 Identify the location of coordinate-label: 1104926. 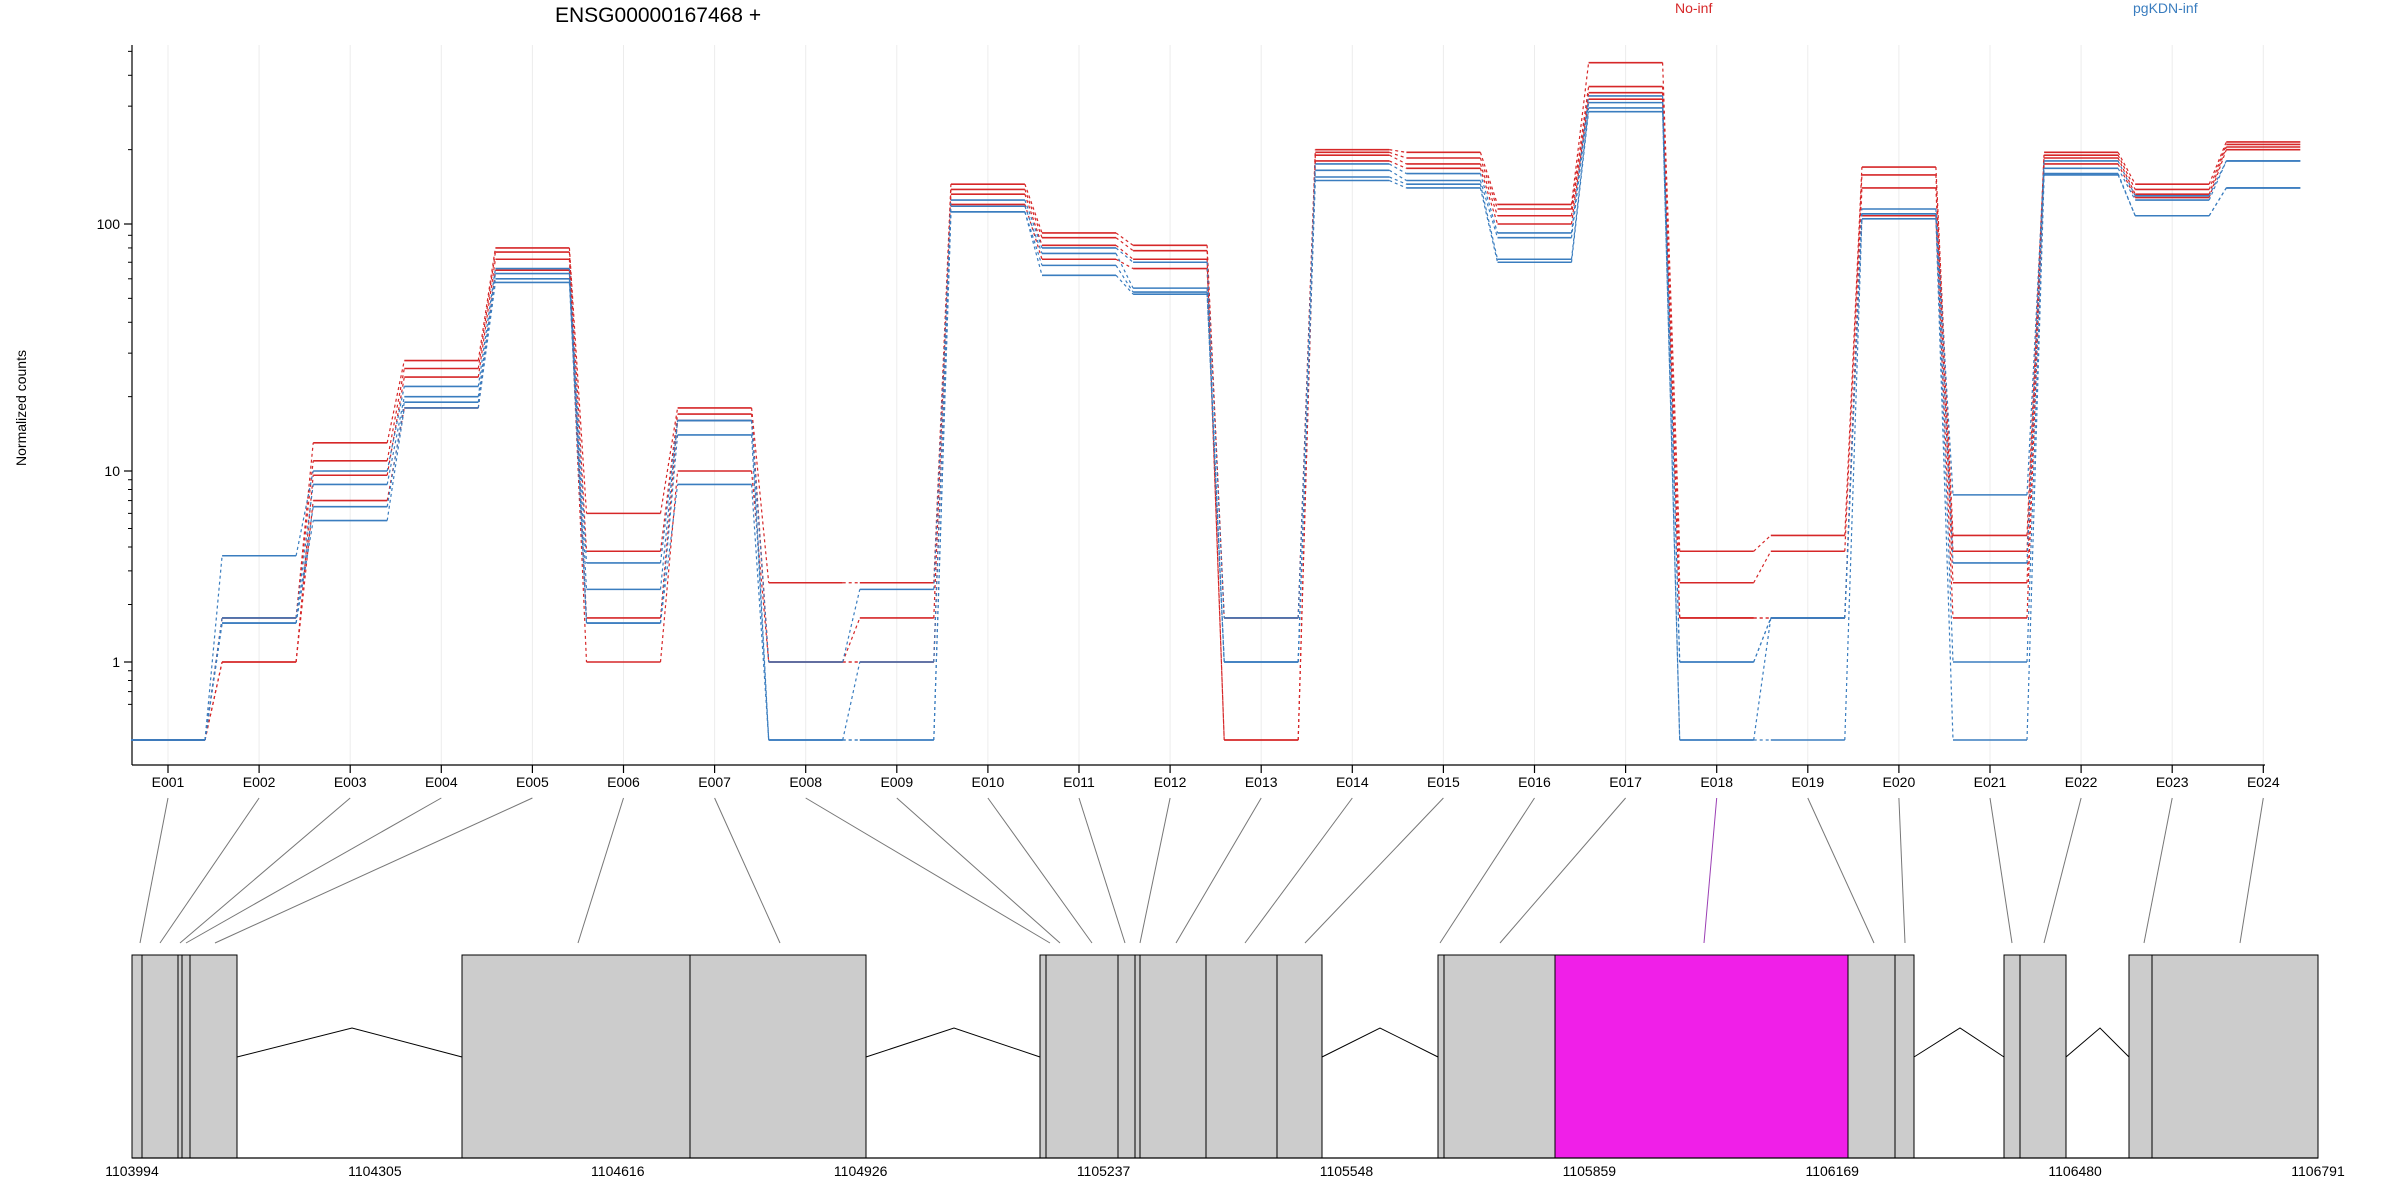
(861, 1171).